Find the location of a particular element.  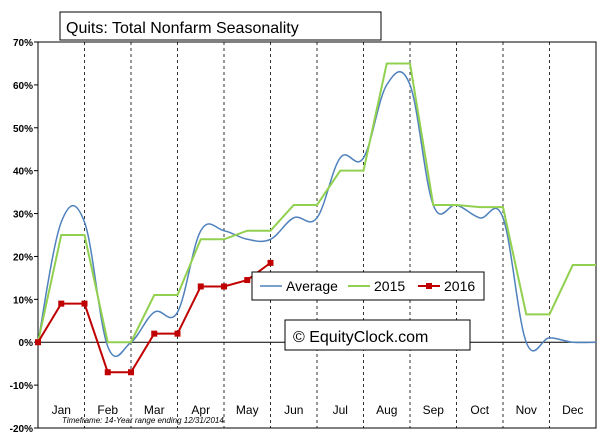

y-tick-label-7: 50% is located at coordinates (23, 129).